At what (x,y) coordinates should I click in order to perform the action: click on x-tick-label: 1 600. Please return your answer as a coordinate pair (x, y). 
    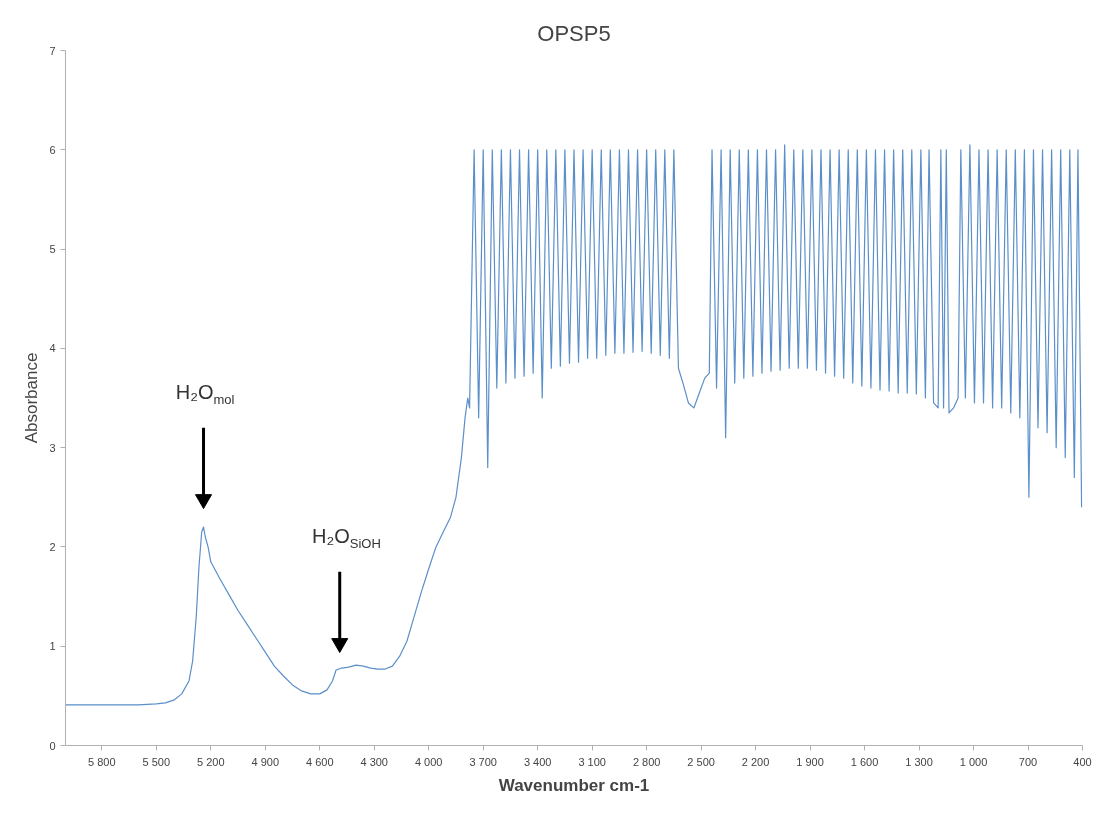
    Looking at the image, I should click on (864, 761).